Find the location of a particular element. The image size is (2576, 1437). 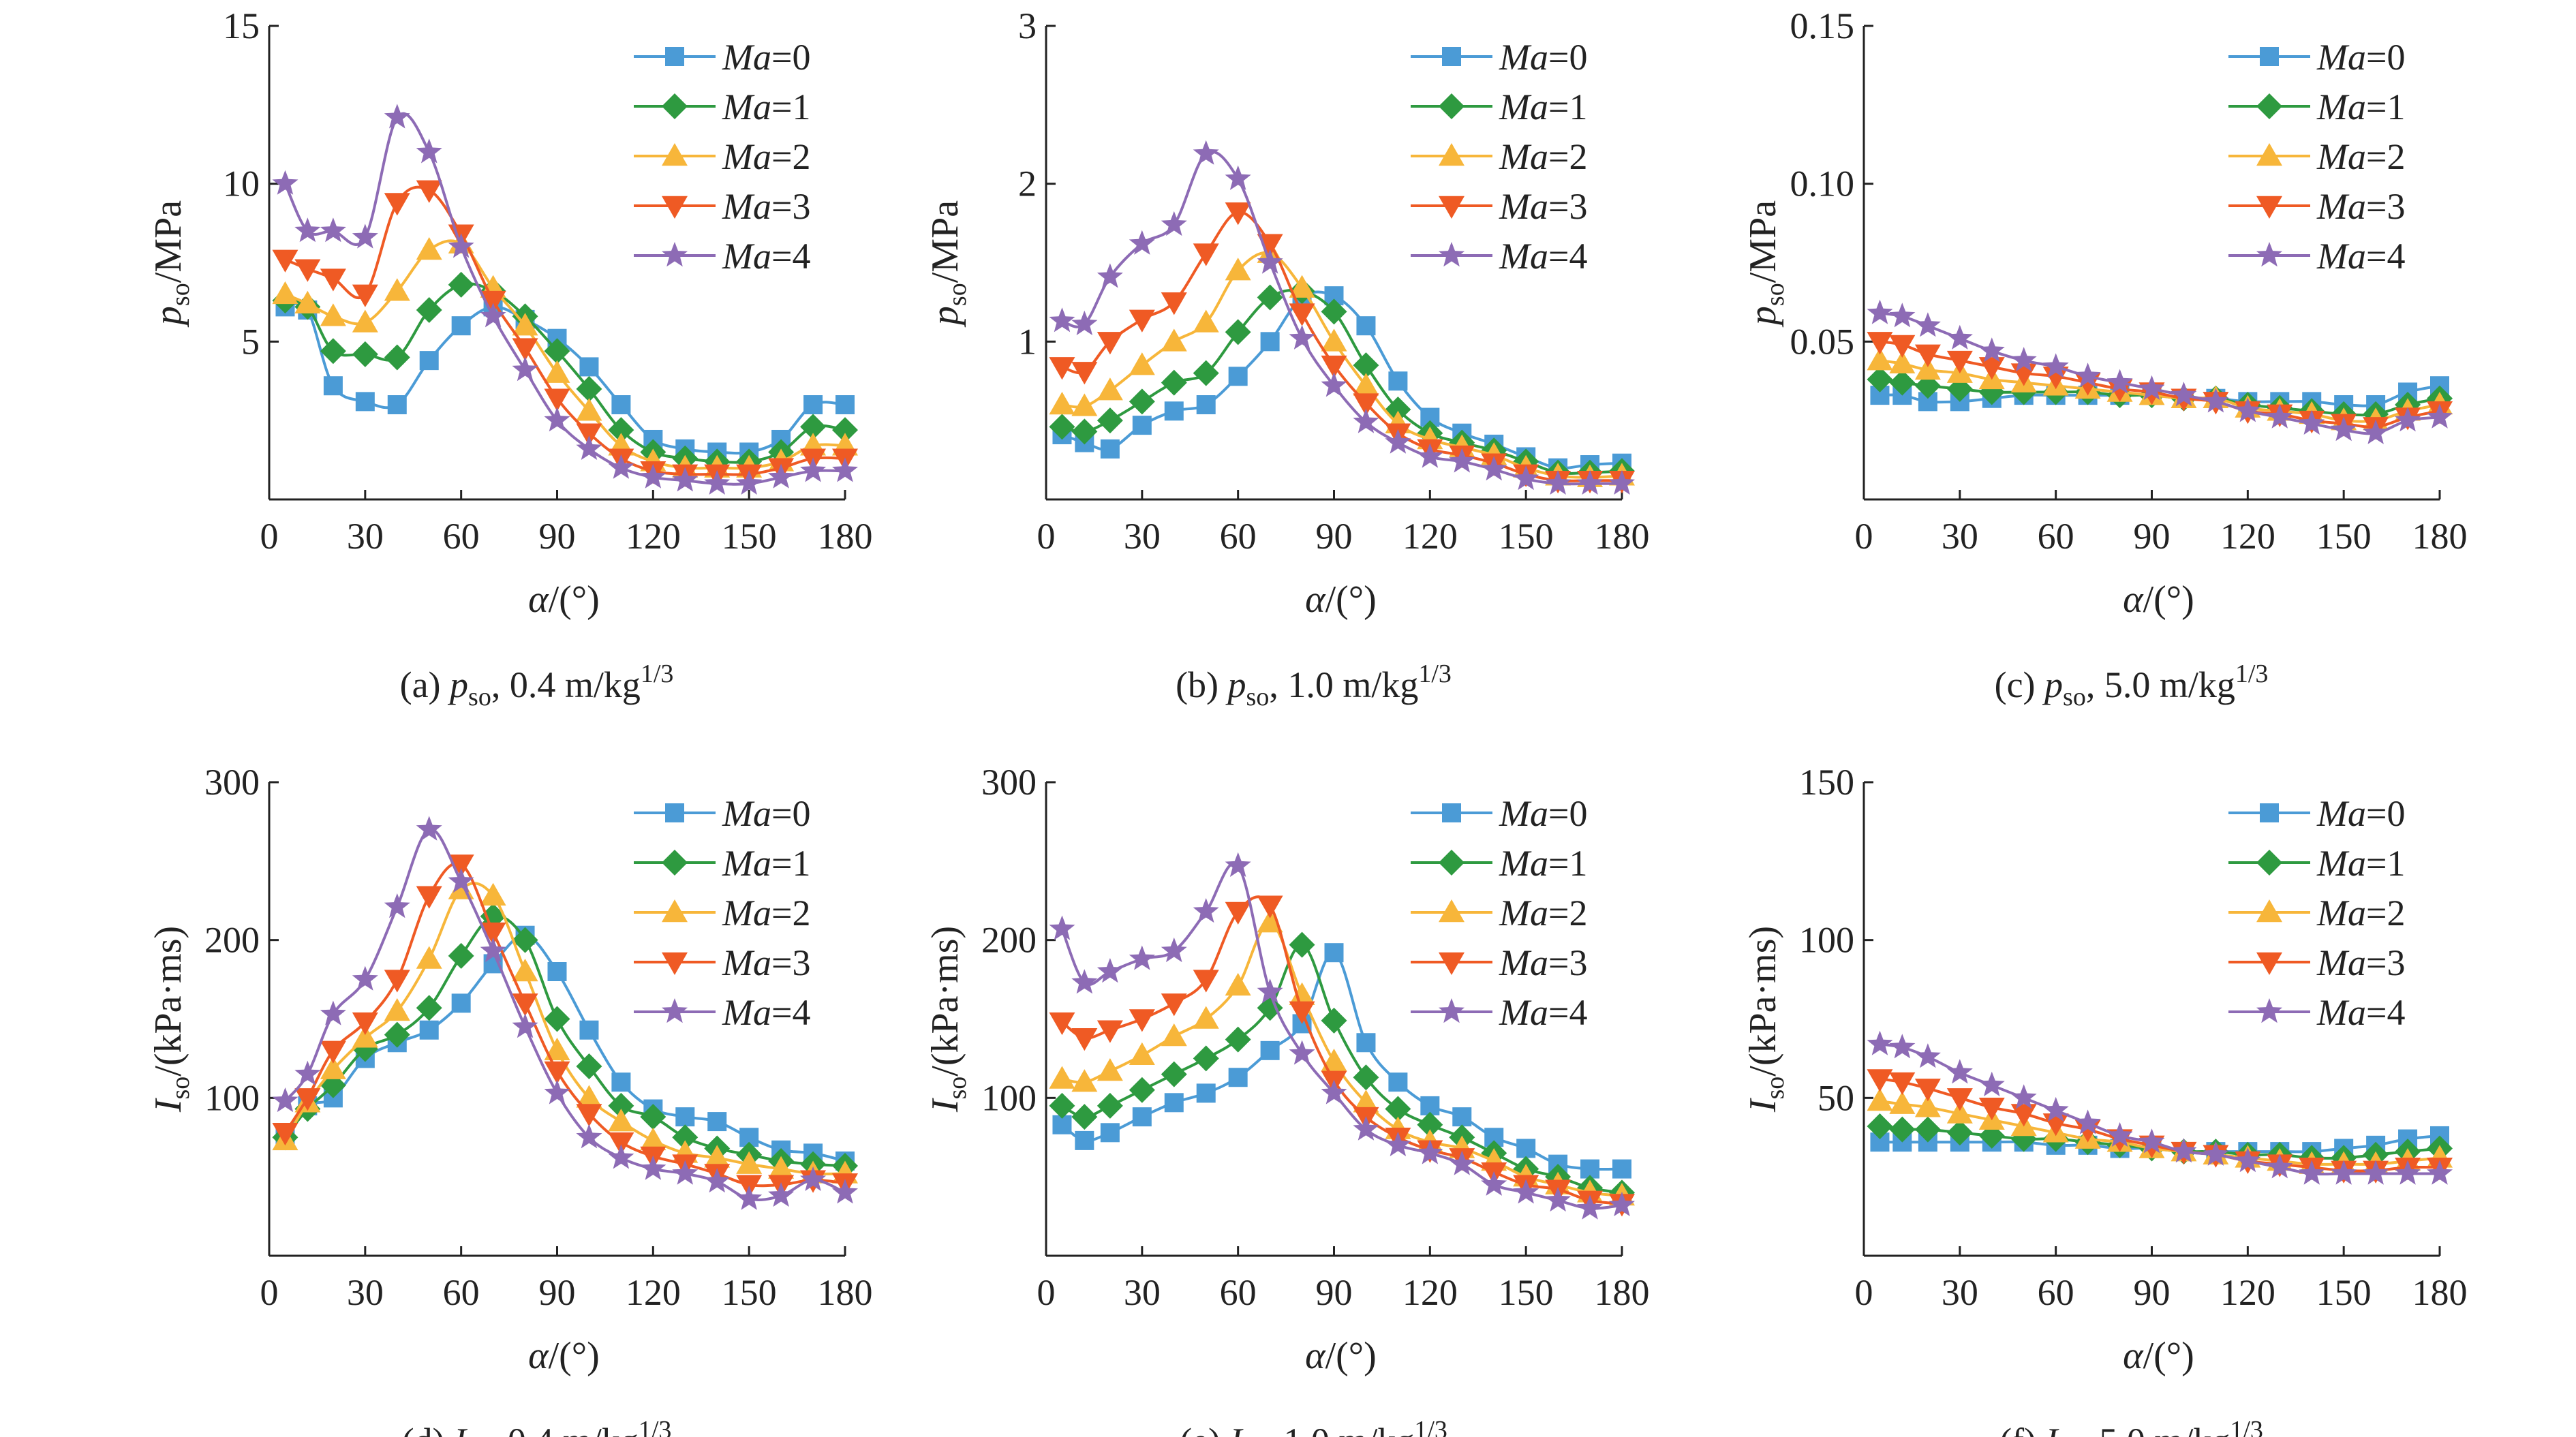

y-tick-label: 10 is located at coordinates (241, 184).